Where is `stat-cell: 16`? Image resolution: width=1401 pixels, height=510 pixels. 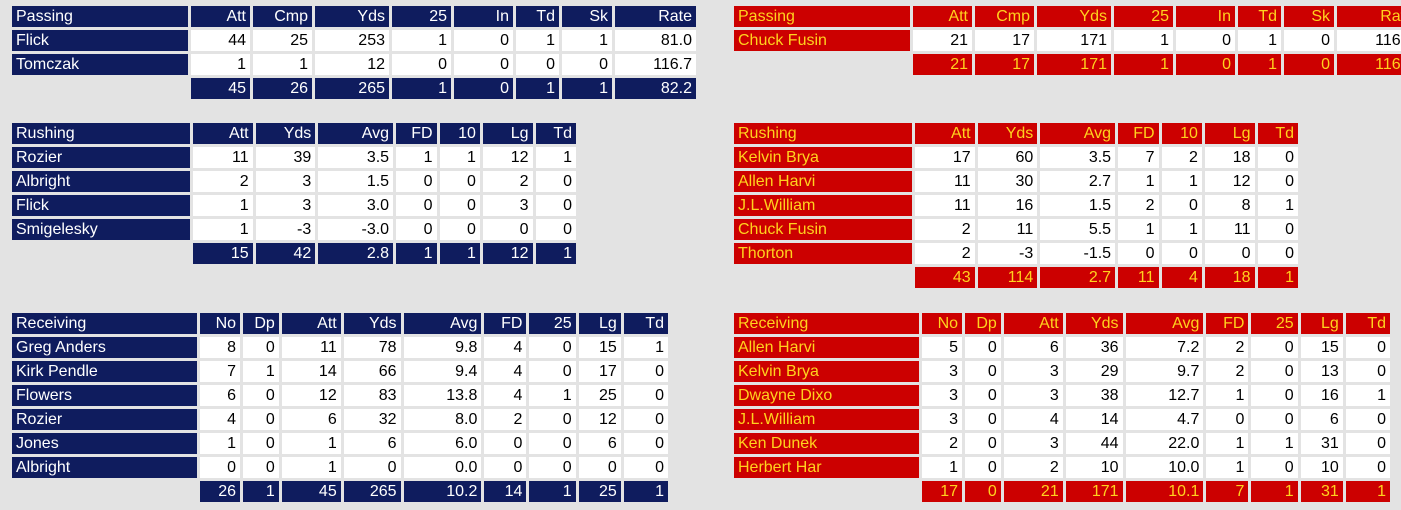
stat-cell: 16 is located at coordinates (1007, 205).